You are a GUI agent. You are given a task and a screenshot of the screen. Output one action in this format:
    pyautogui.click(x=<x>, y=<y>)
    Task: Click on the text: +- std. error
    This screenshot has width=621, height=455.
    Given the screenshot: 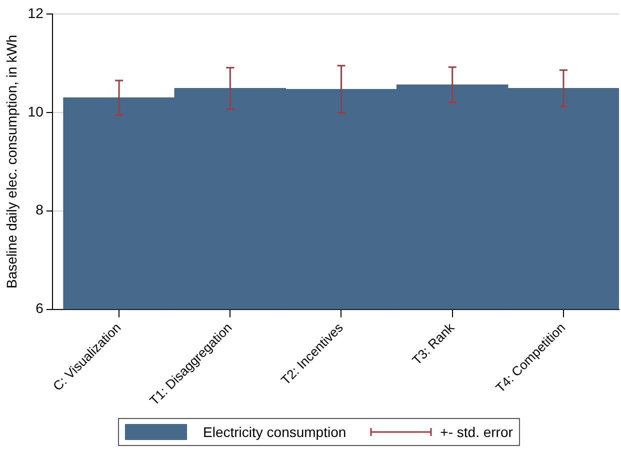 What is the action you would take?
    pyautogui.click(x=476, y=432)
    